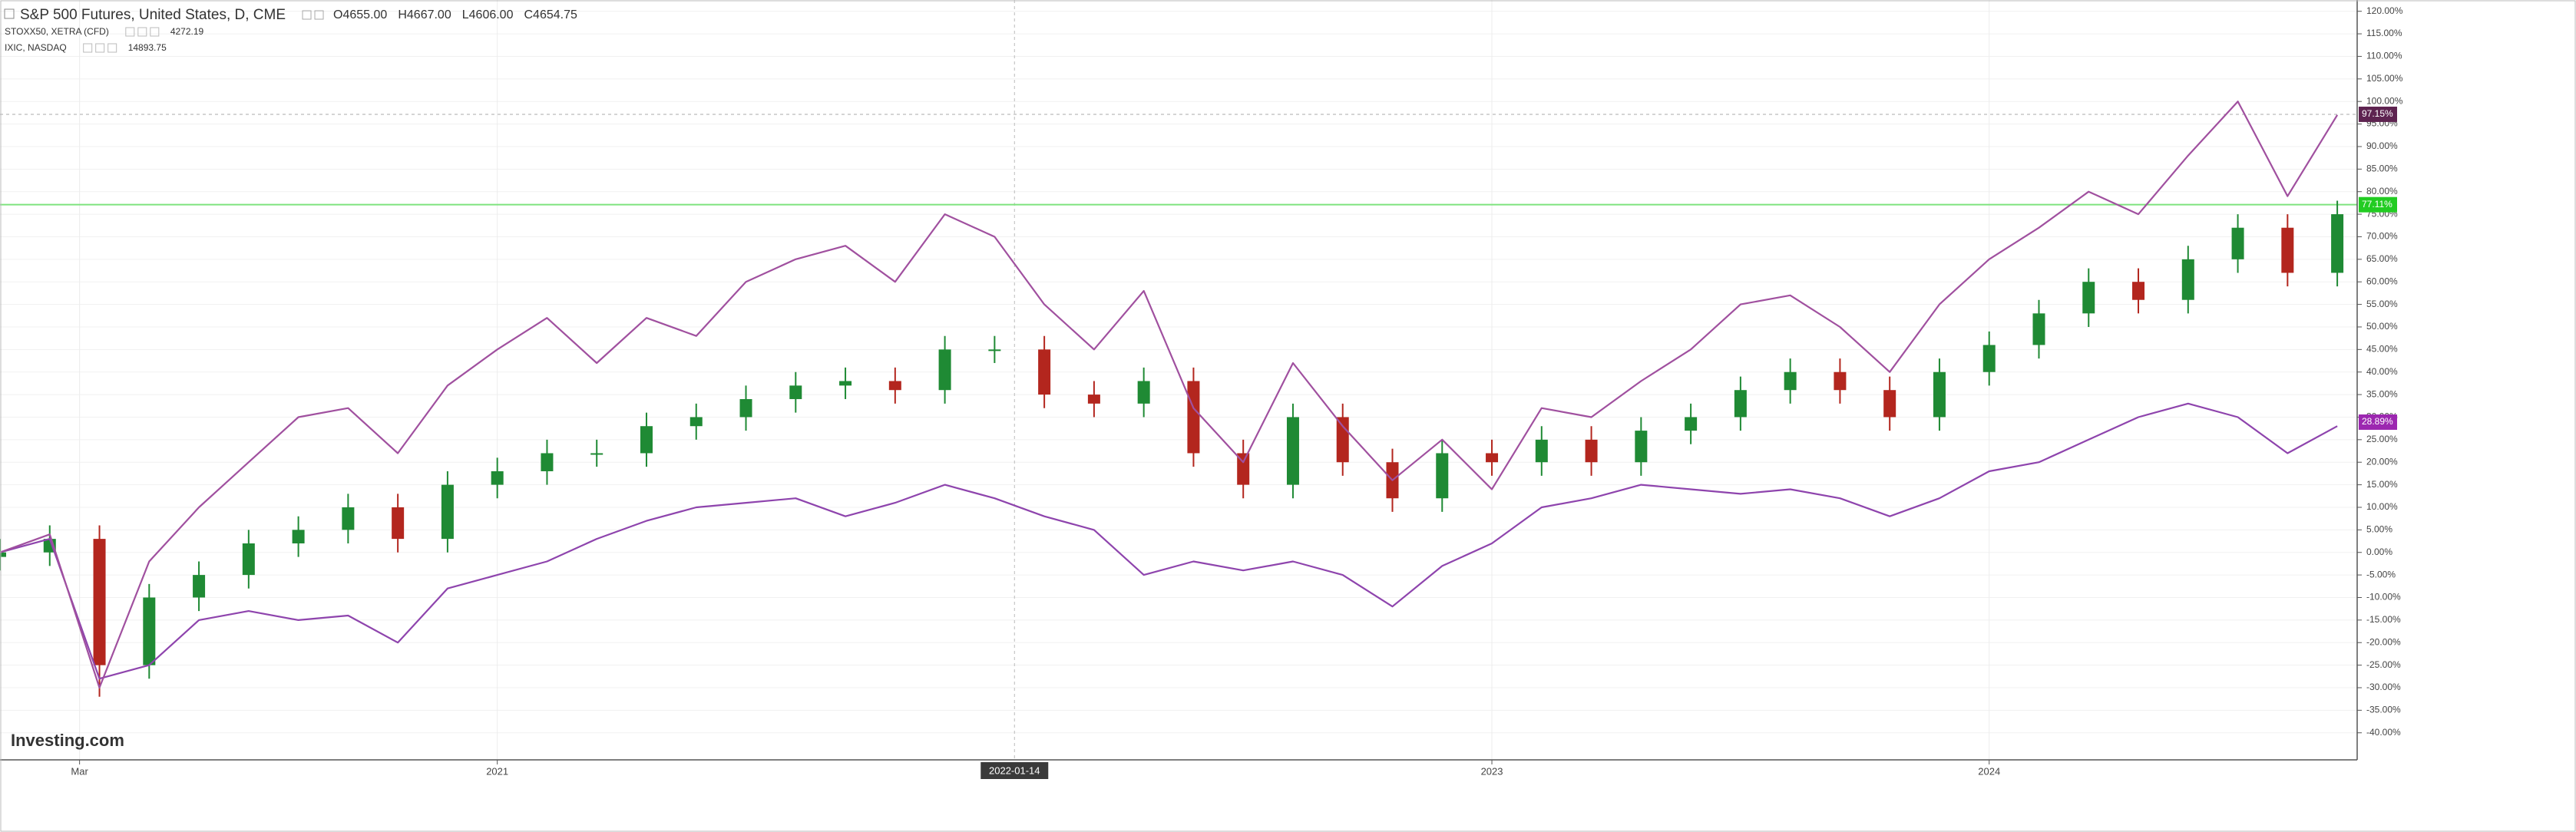 The image size is (2576, 832). What do you see at coordinates (2383, 687) in the screenshot?
I see `y-tick-label: -30.00%` at bounding box center [2383, 687].